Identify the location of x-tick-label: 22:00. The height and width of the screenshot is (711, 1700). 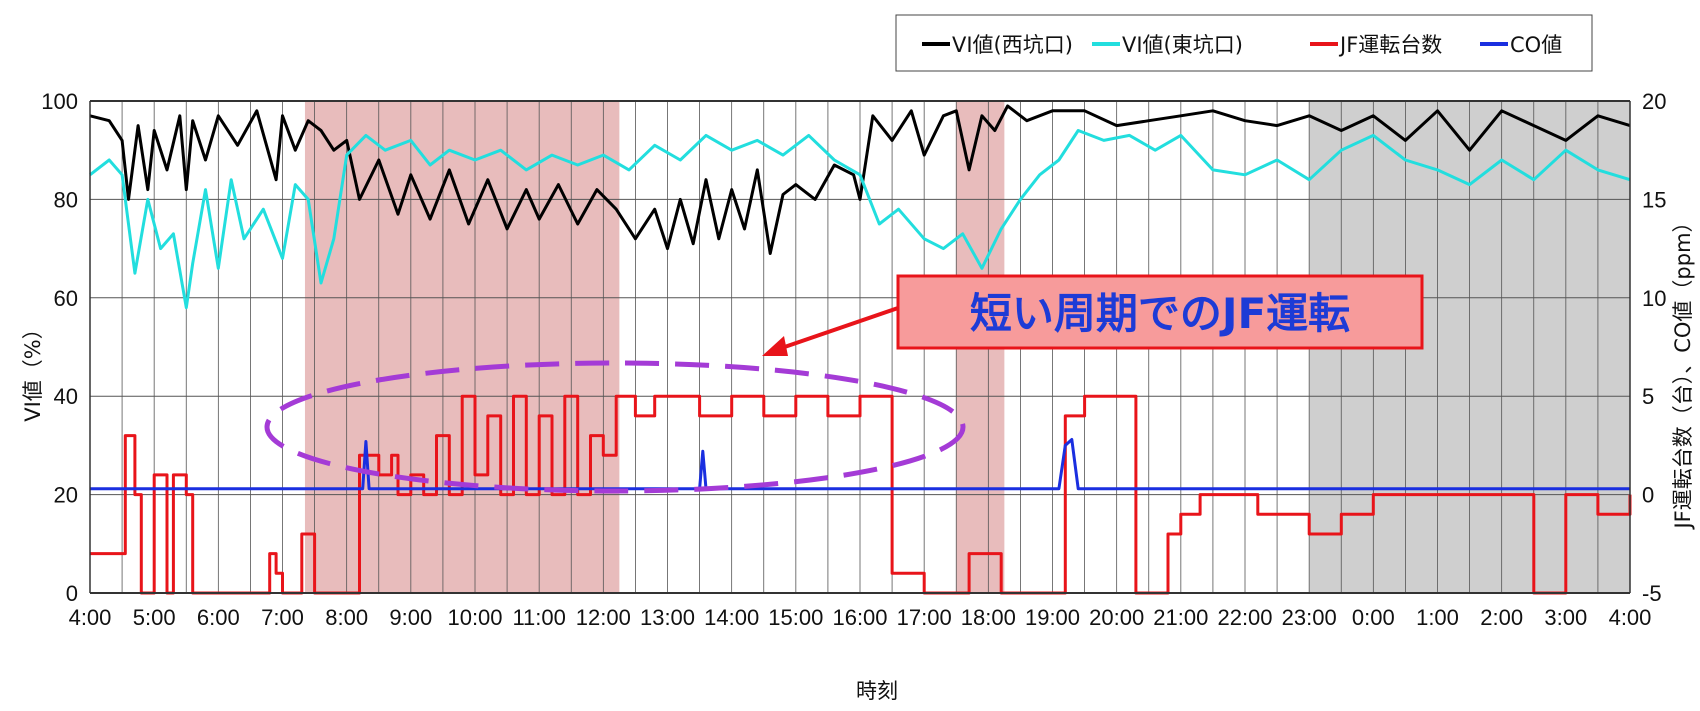
(1244, 617).